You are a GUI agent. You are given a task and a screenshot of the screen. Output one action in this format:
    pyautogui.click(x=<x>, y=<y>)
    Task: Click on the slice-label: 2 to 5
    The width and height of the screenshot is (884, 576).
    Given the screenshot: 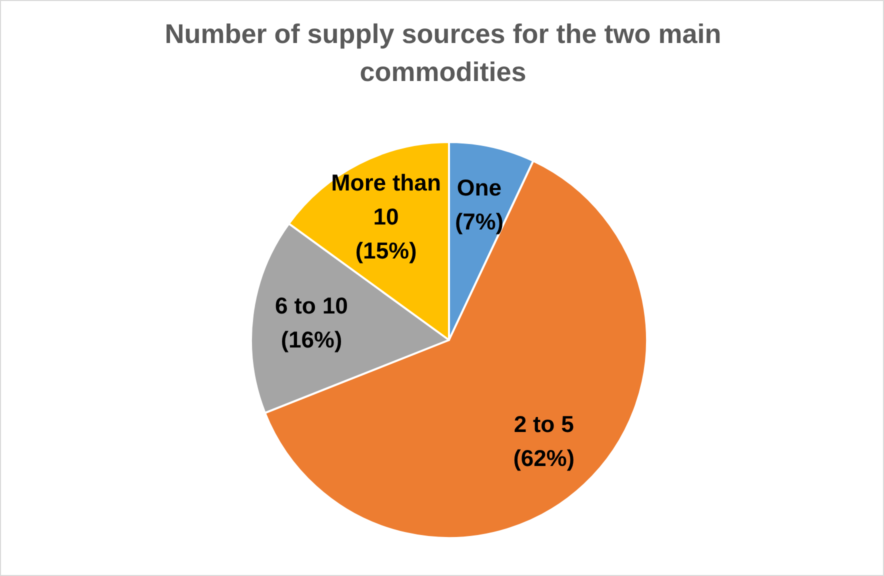 What is the action you would take?
    pyautogui.click(x=544, y=424)
    